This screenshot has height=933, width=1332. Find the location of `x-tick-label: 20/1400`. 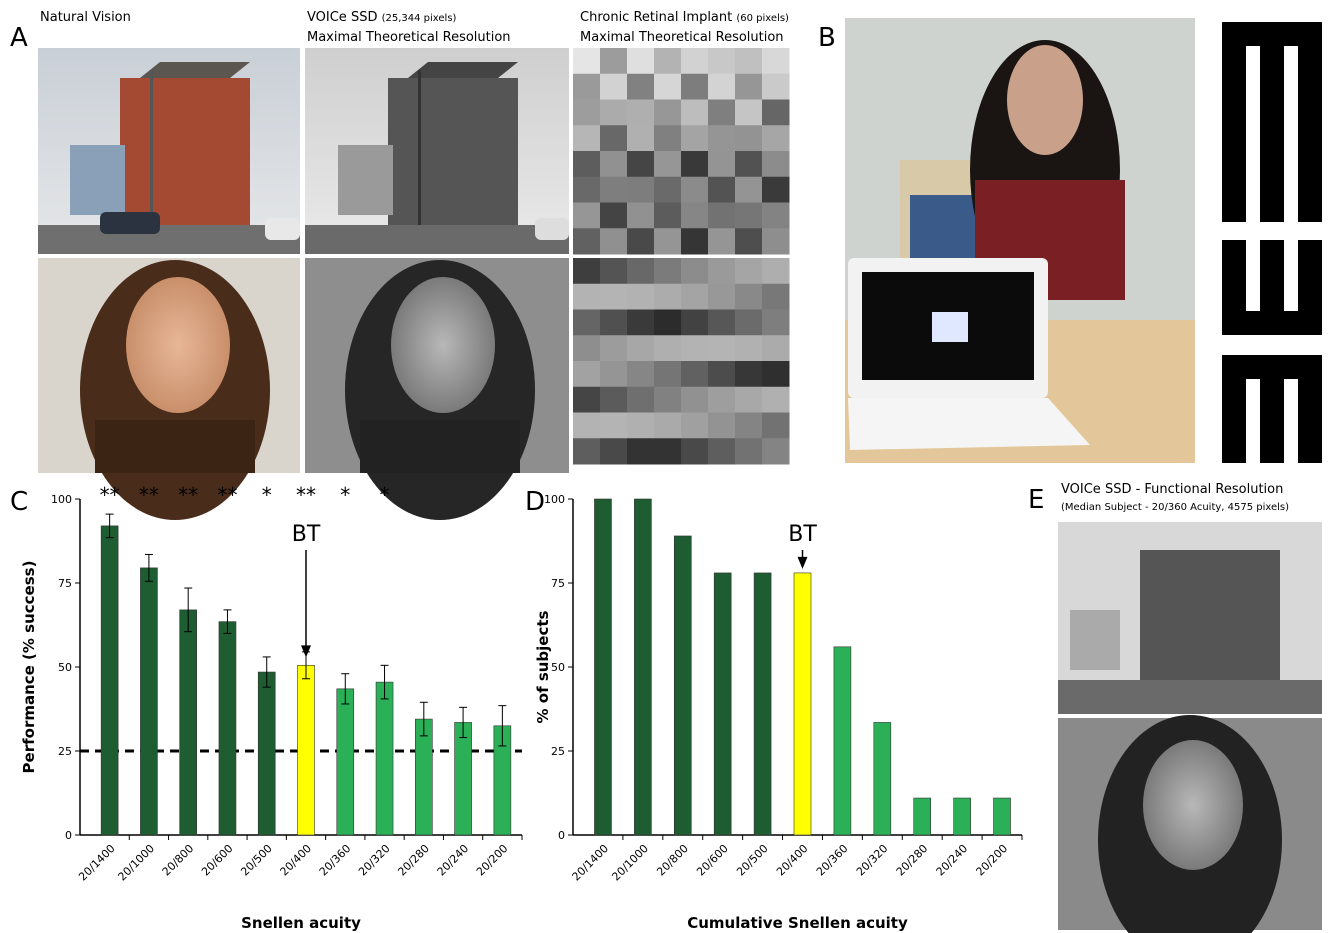

x-tick-label: 20/1400 is located at coordinates (591, 863).